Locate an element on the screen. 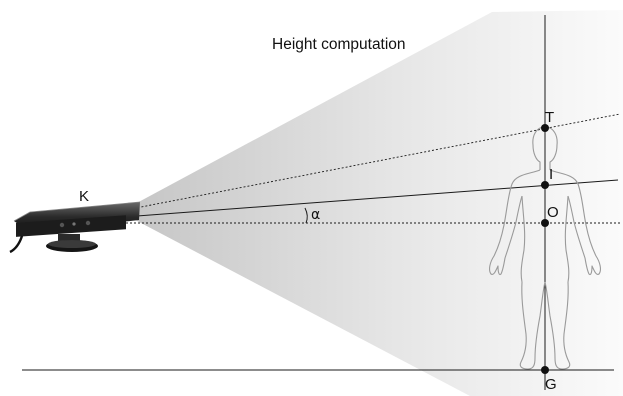 The width and height of the screenshot is (623, 396). kinect-sensor-icon is located at coordinates (75, 227).